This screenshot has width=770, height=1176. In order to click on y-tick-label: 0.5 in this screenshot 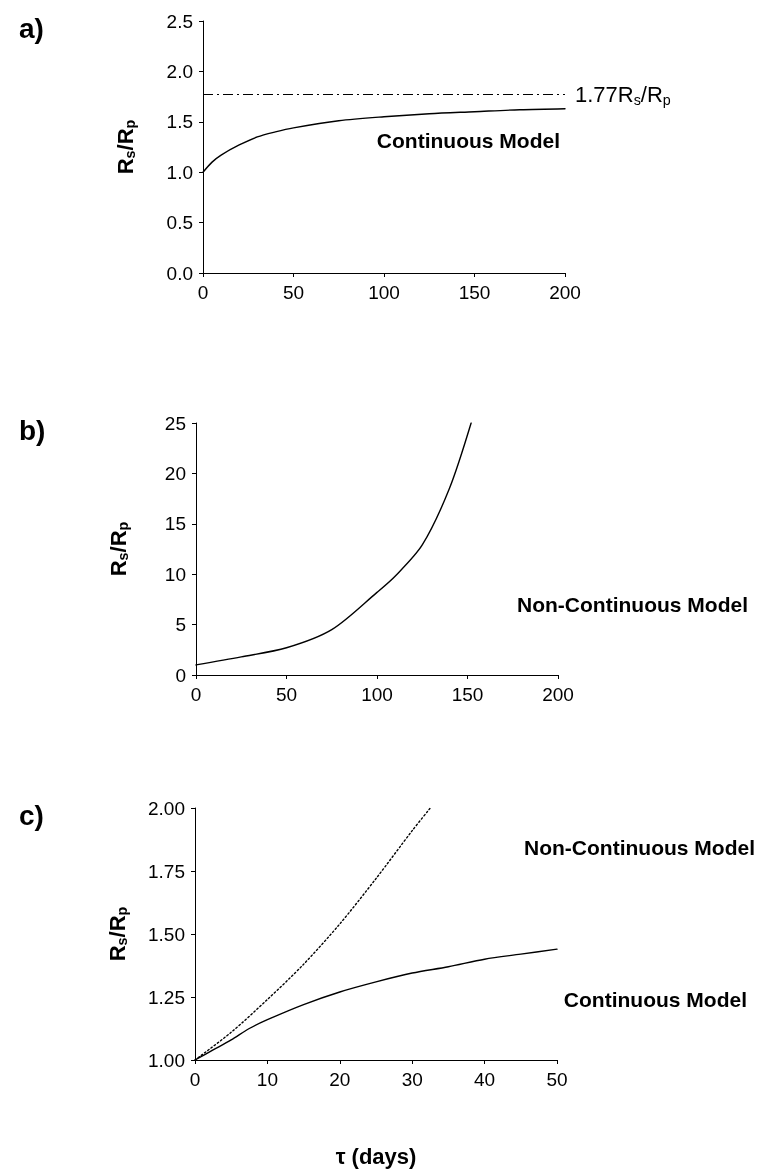, I will do `click(179, 223)`.